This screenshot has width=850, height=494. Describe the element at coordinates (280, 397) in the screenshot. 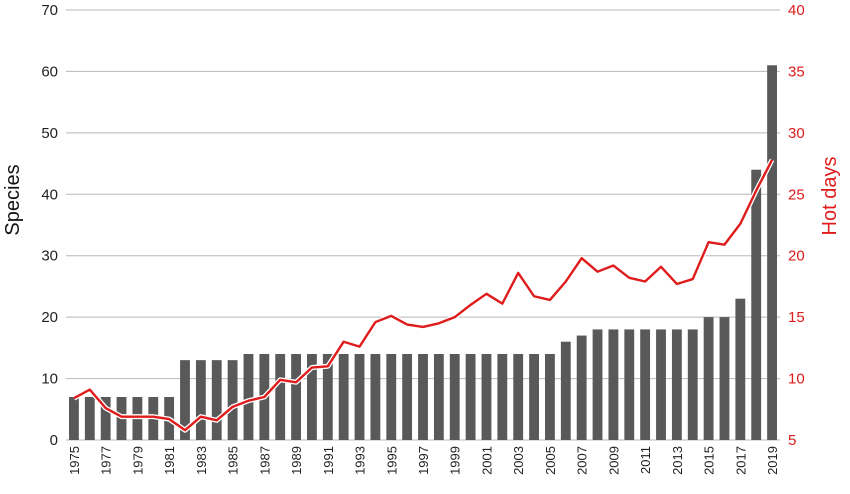

I see `bar-1988` at that location.